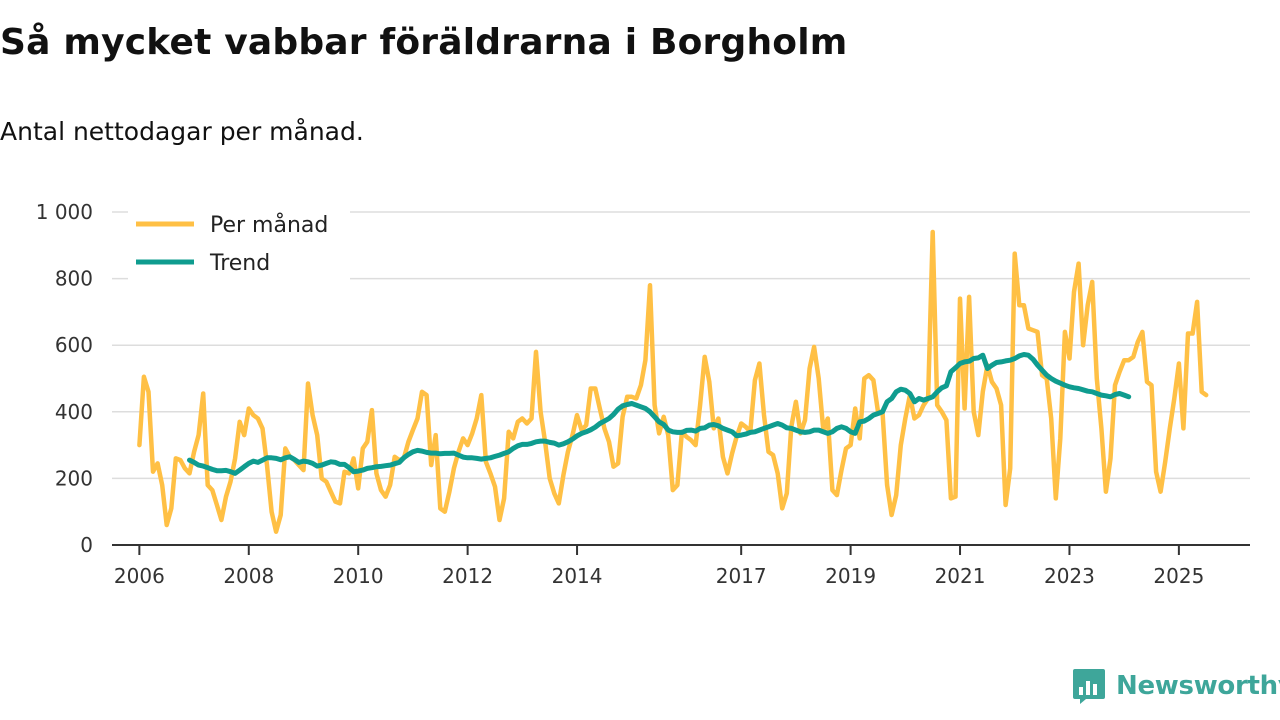  I want to click on series-line-trend, so click(659, 414).